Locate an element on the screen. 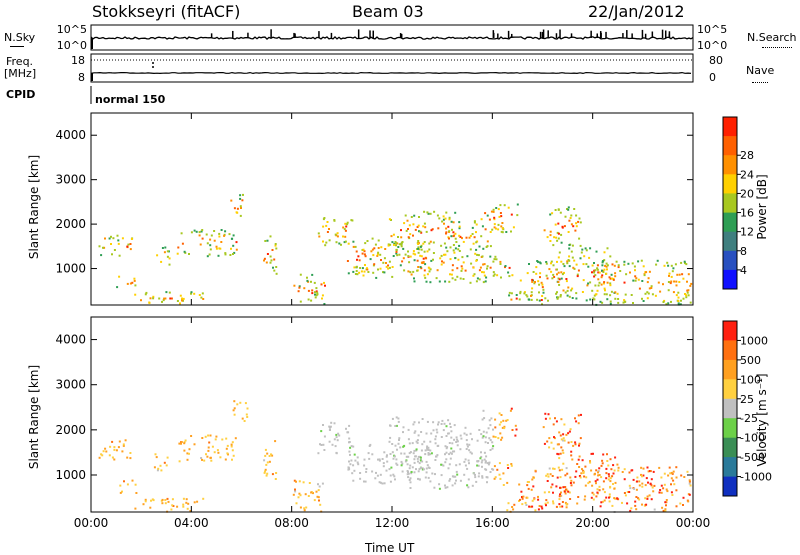  power-colorbar-tick-label: 16 is located at coordinates (747, 213).